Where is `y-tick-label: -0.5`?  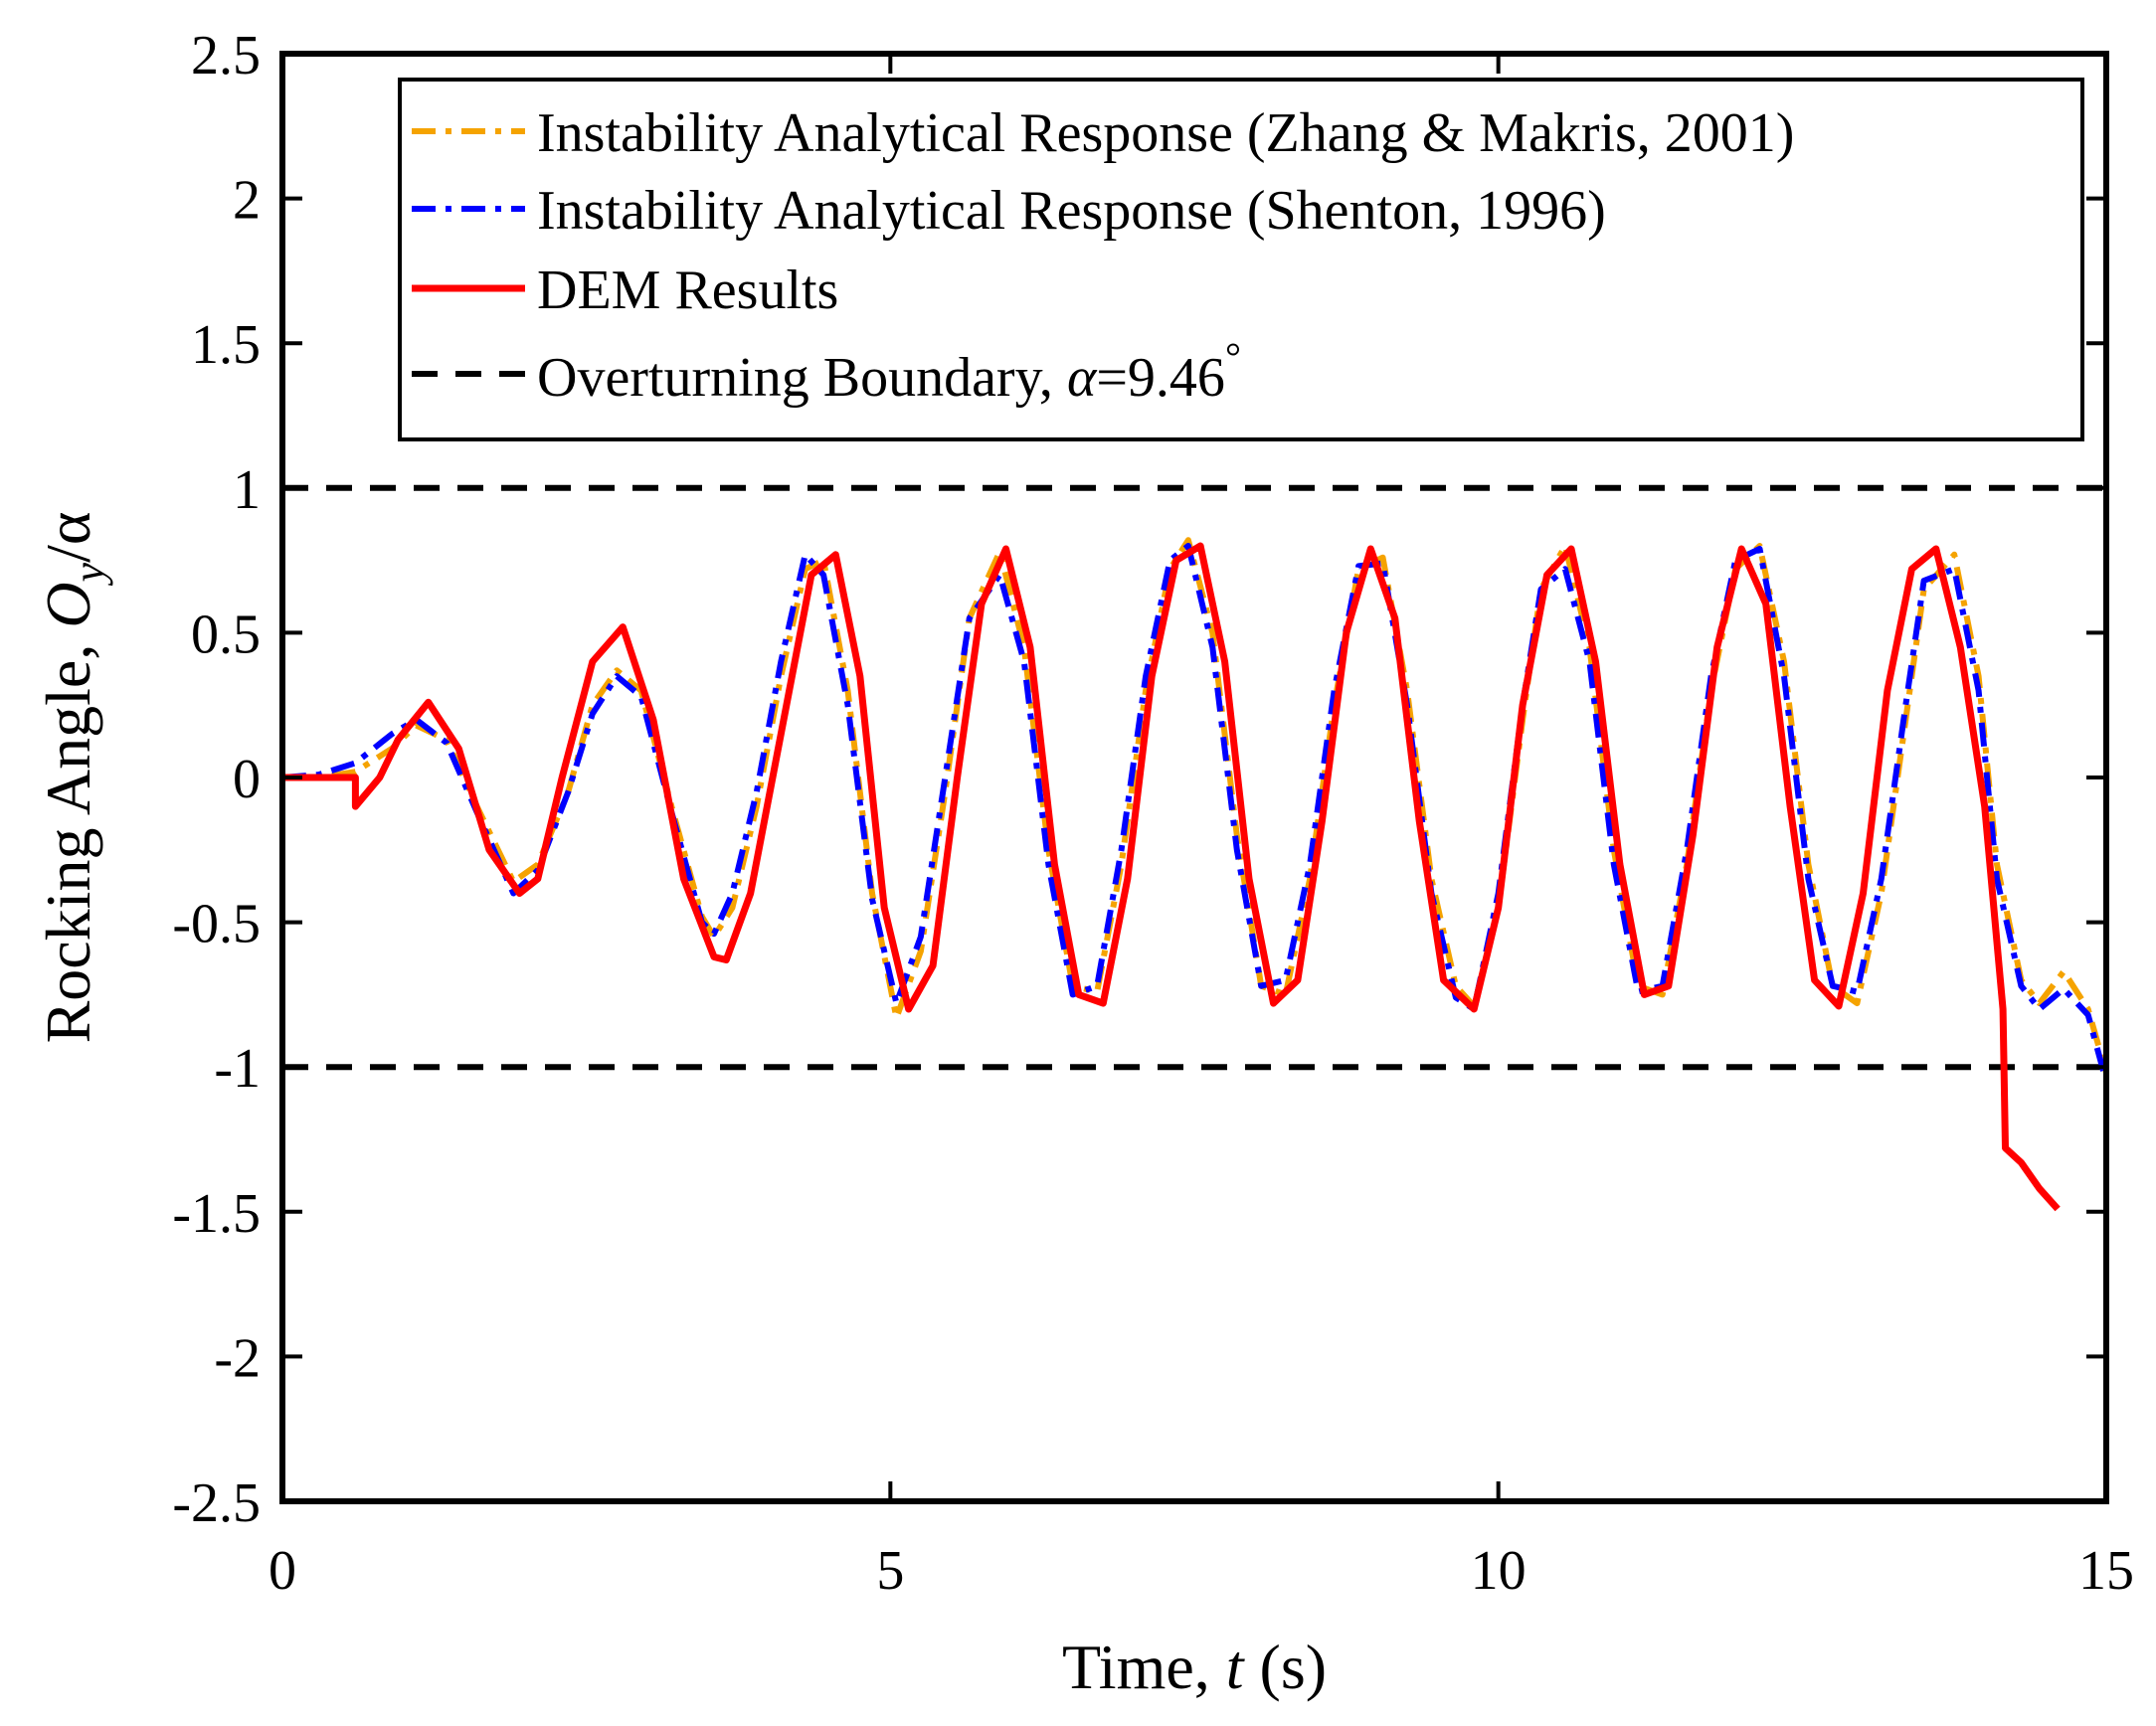 y-tick-label: -0.5 is located at coordinates (216, 925).